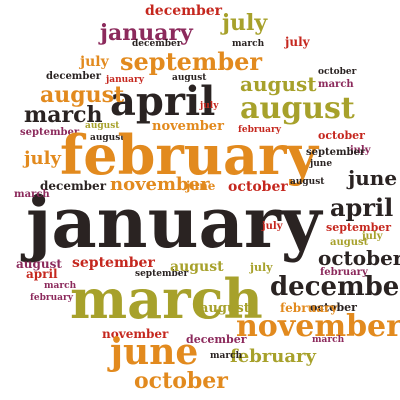  I want to click on word-july-tiny: july, so click(209, 106).